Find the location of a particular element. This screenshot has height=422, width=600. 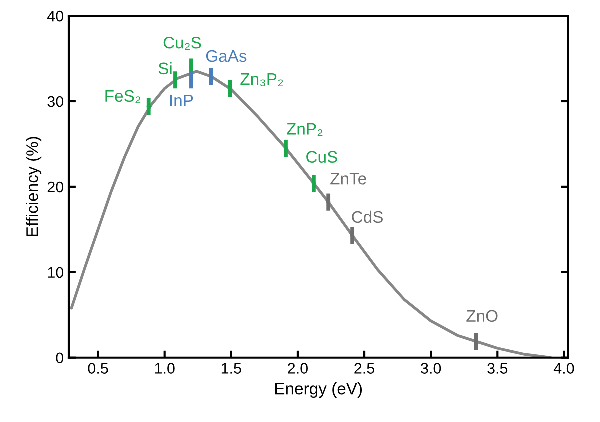

x-tick-label: 2.5 is located at coordinates (364, 368).